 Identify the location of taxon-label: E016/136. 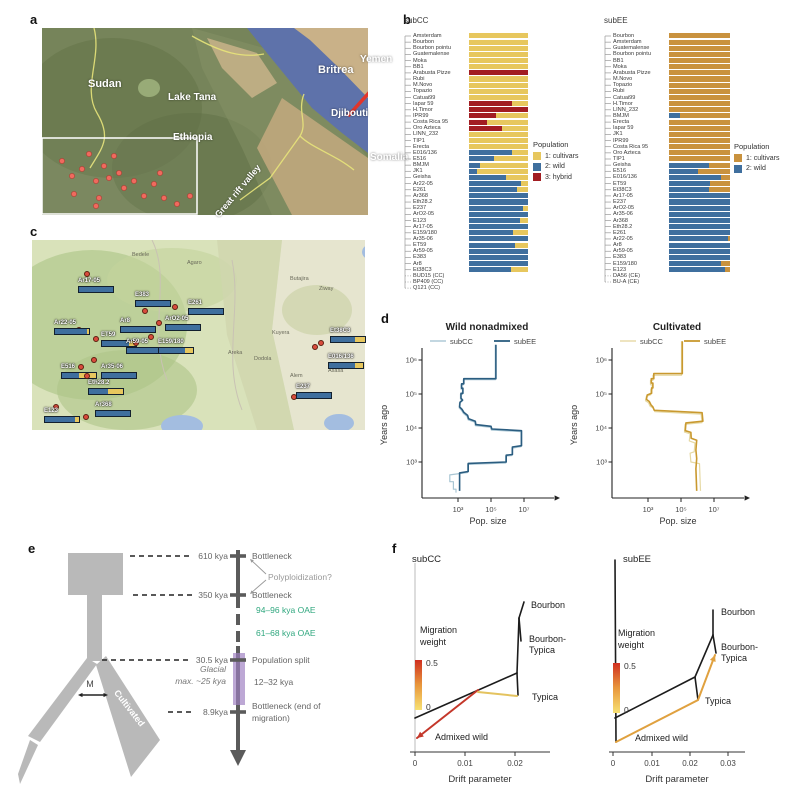
(625, 177).